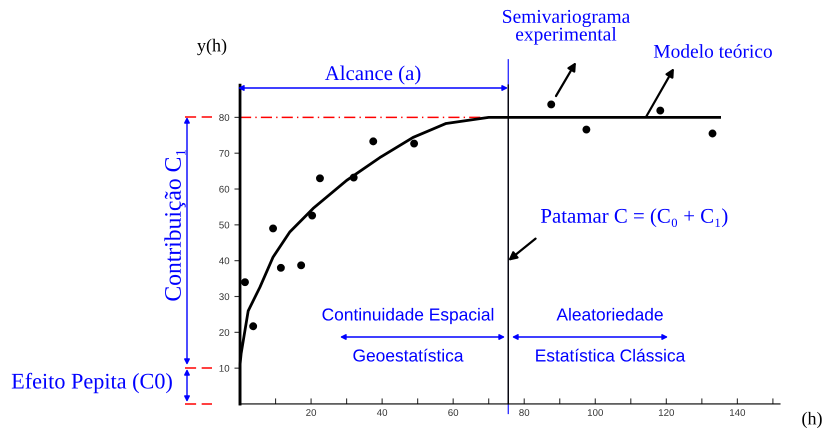 The width and height of the screenshot is (832, 435). I want to click on text: Modelo teórico, so click(713, 51).